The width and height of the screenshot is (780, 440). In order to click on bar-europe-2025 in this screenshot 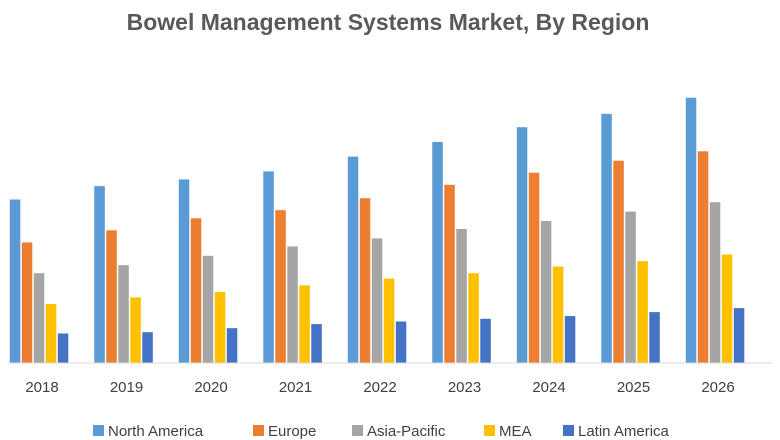, I will do `click(618, 261)`.